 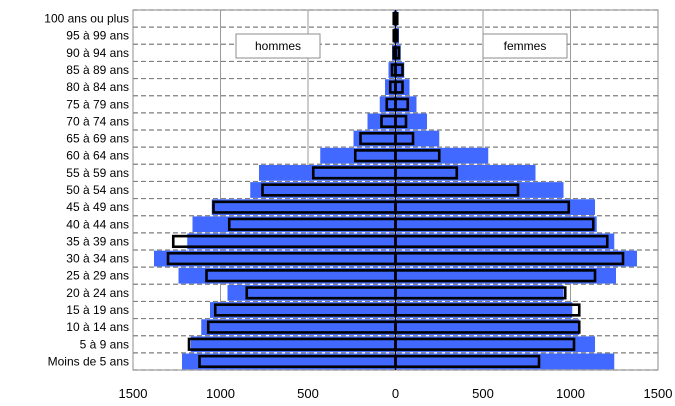 I want to click on category-label: 85 à 89 ans, so click(x=97, y=70).